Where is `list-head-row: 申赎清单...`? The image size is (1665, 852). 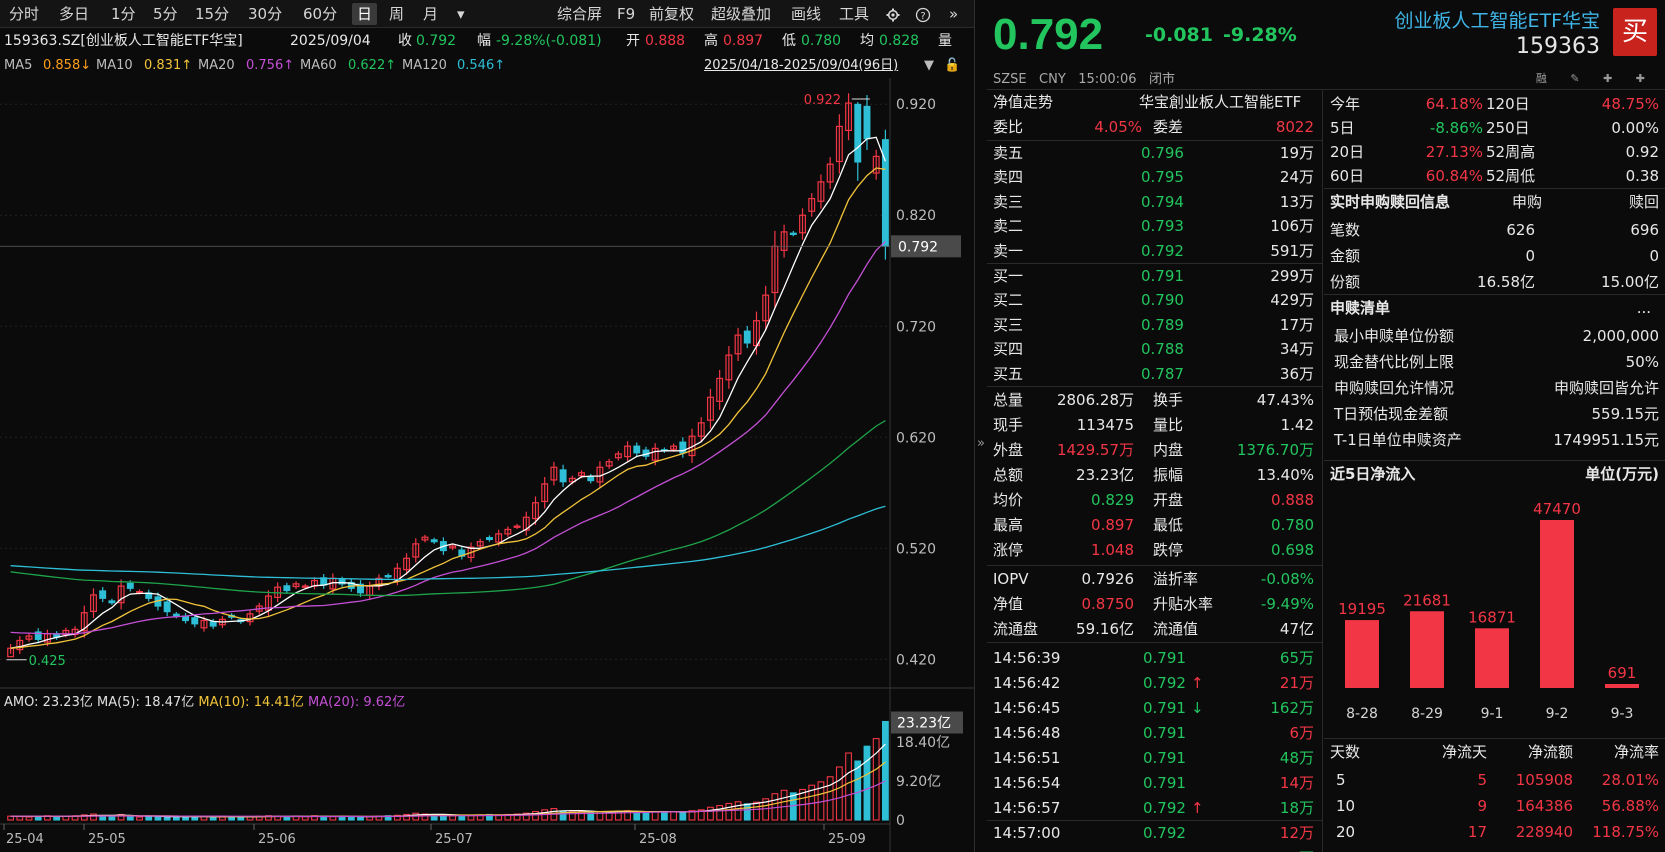 list-head-row: 申赎清单... is located at coordinates (1494, 308).